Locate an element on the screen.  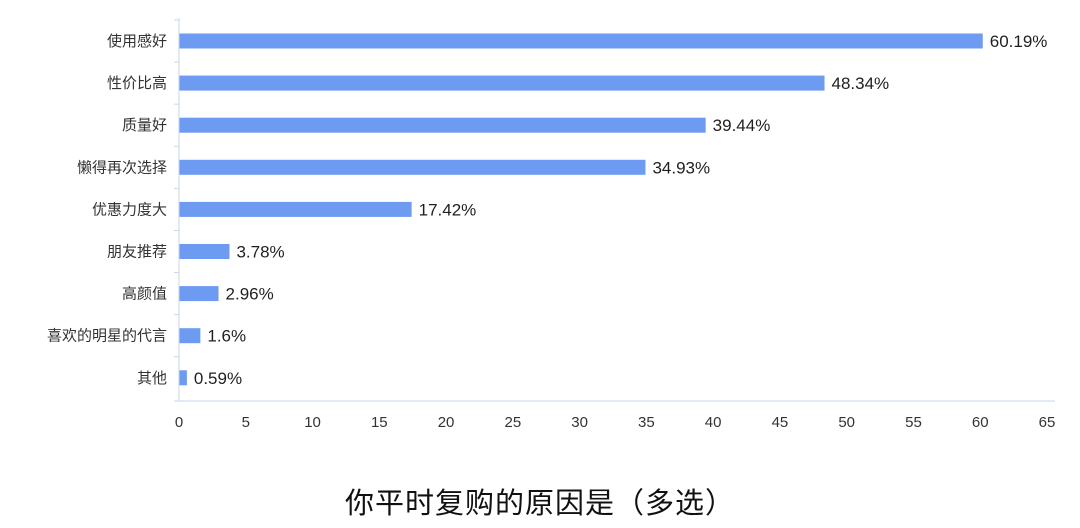
x-tick-label: 50 is located at coordinates (846, 422).